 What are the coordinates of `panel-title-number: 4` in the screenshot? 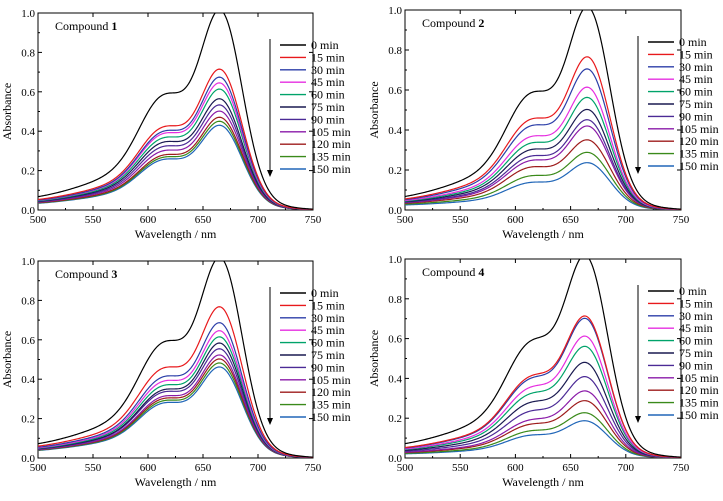 It's located at (481, 272).